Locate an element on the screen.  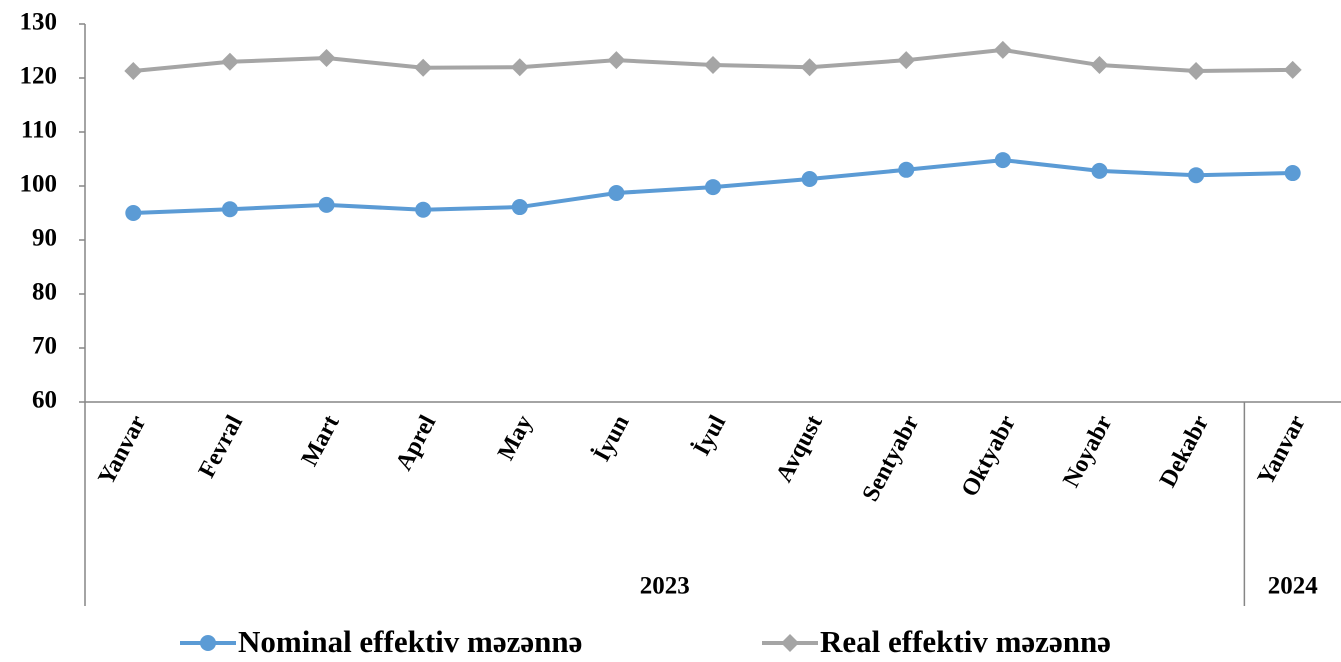
legend-label: Nominal effektiv məzənnə is located at coordinates (410, 641).